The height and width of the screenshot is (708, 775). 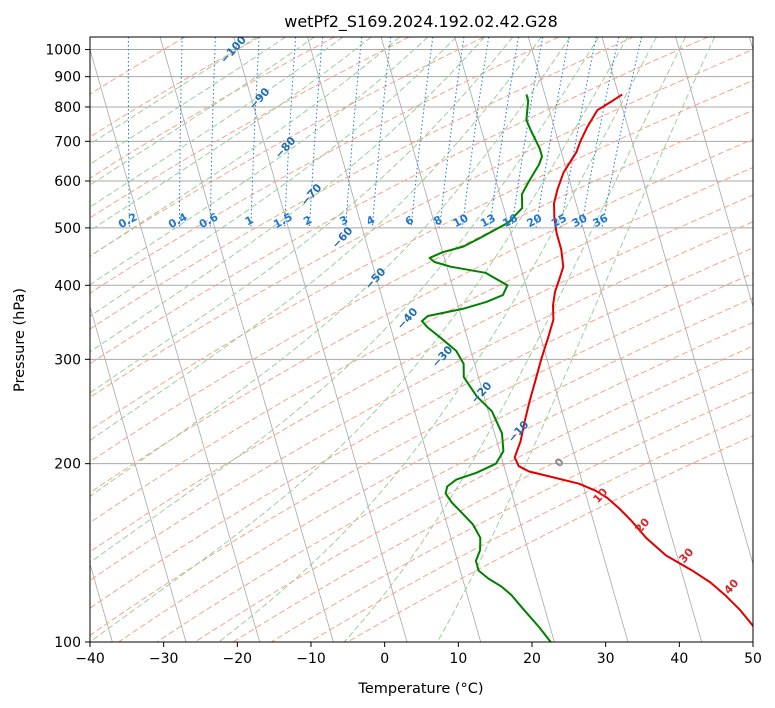 What do you see at coordinates (753, 659) in the screenshot?
I see `x-tick-label: 50` at bounding box center [753, 659].